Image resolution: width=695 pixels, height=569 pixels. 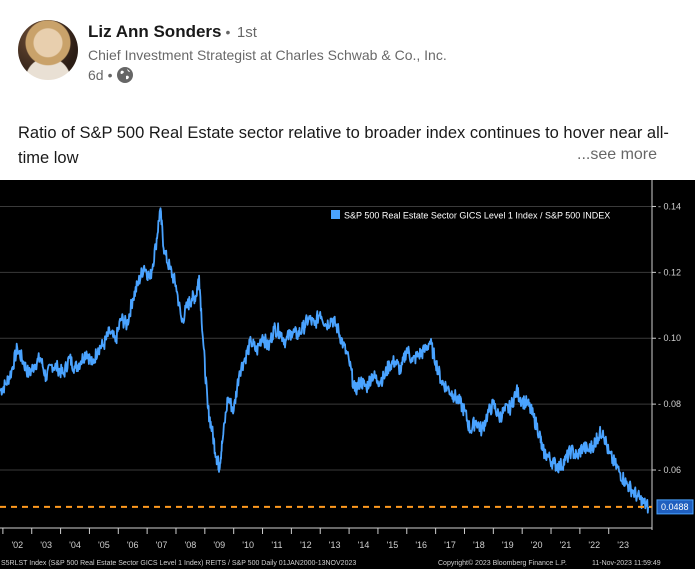 I want to click on author-line: Liz Ann Sonders • 1st, so click(x=172, y=32).